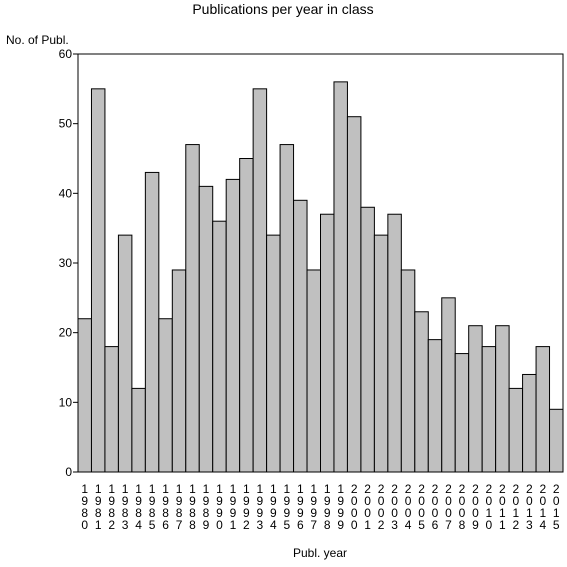 The height and width of the screenshot is (567, 567). Describe the element at coordinates (66, 54) in the screenshot. I see `y-tick-label: 60` at that location.